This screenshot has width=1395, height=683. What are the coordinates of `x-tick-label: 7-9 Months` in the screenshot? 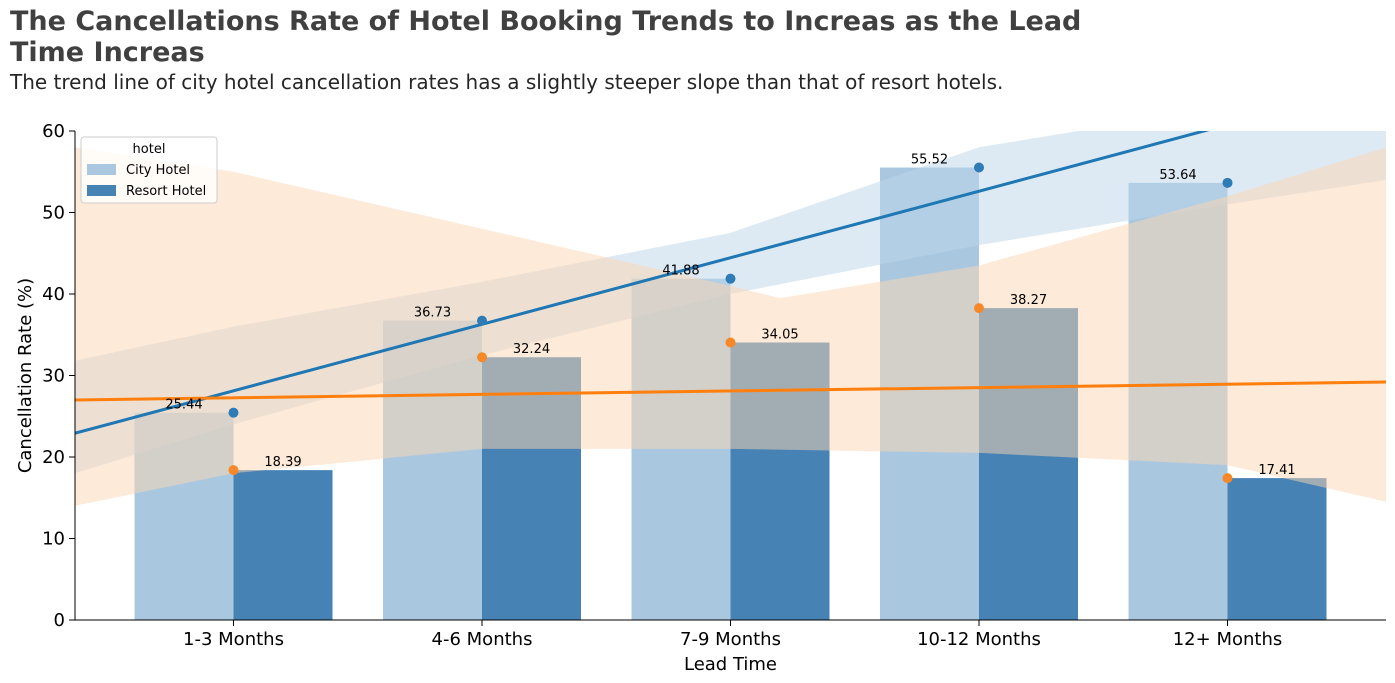 It's located at (730, 639).